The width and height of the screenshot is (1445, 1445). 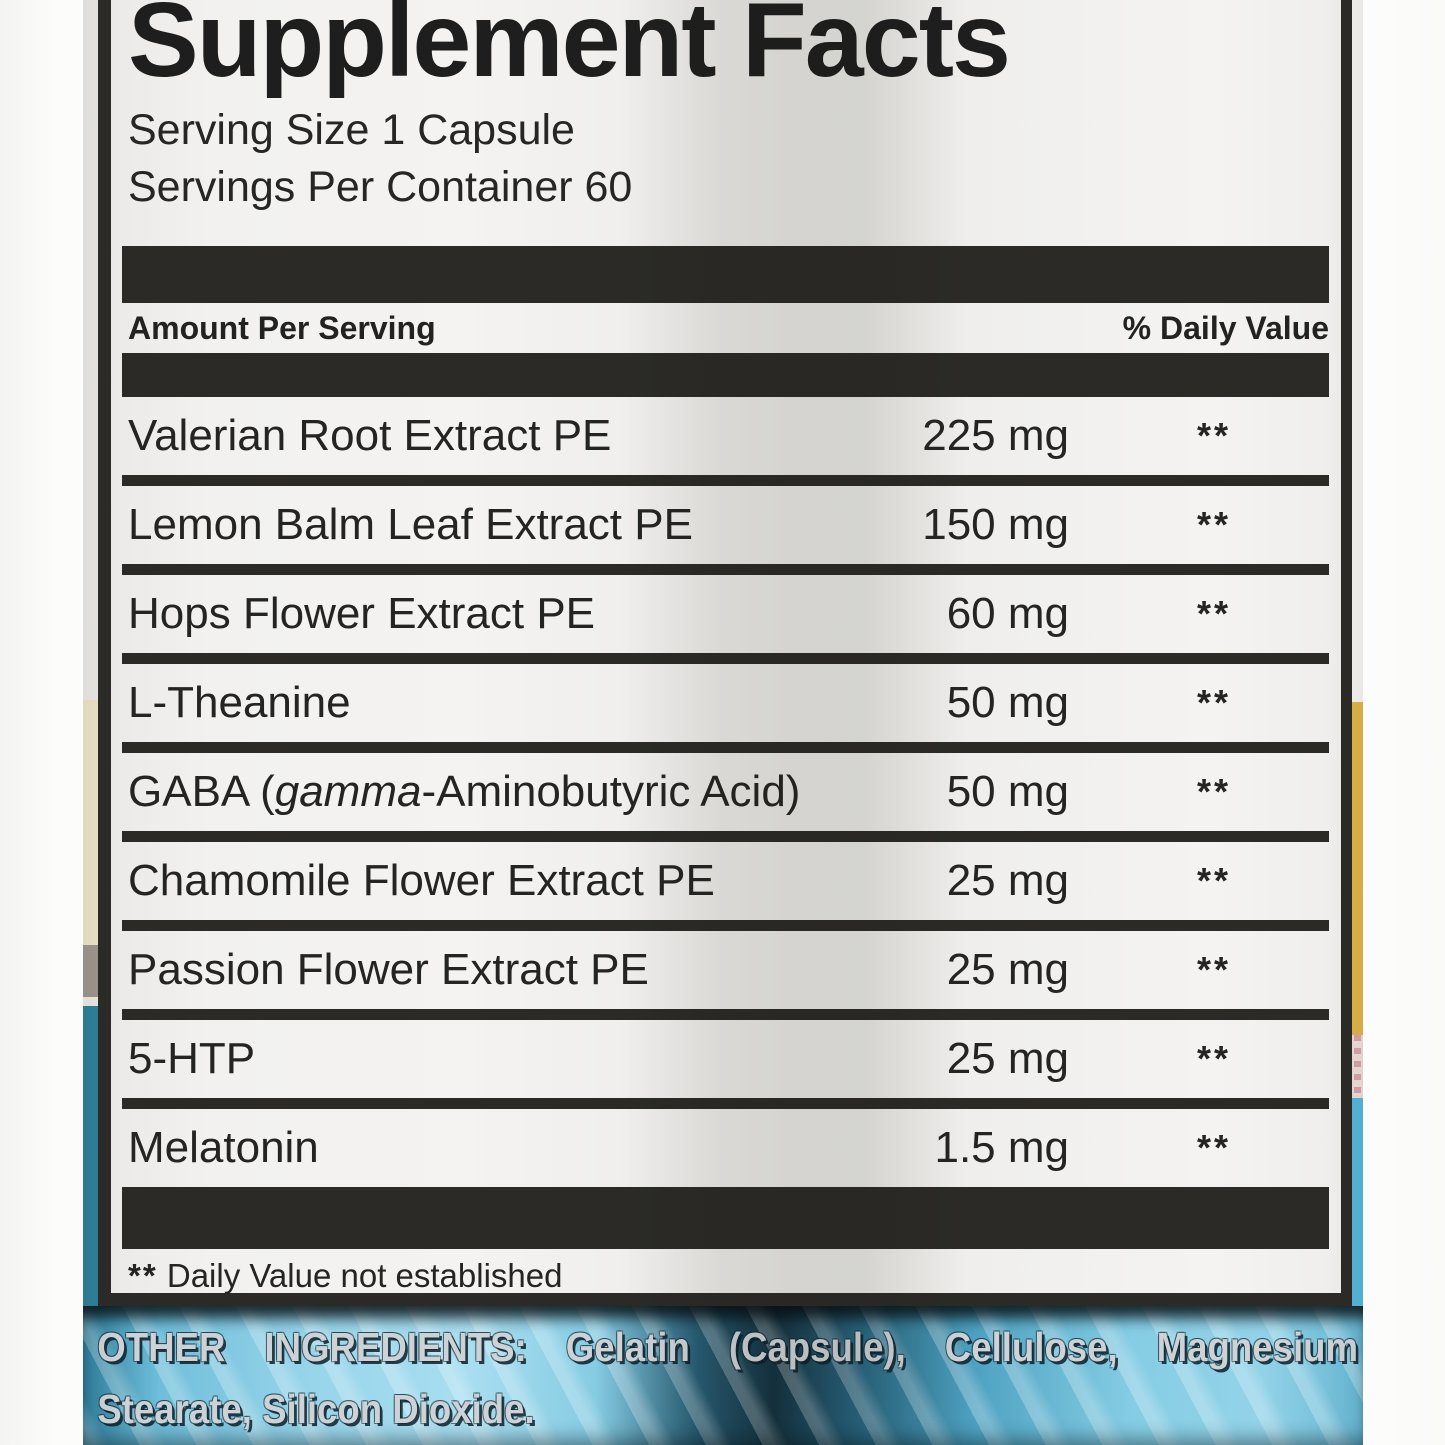 I want to click on table-row: Hops Flower Extract PE 60 mg **, so click(x=725, y=614).